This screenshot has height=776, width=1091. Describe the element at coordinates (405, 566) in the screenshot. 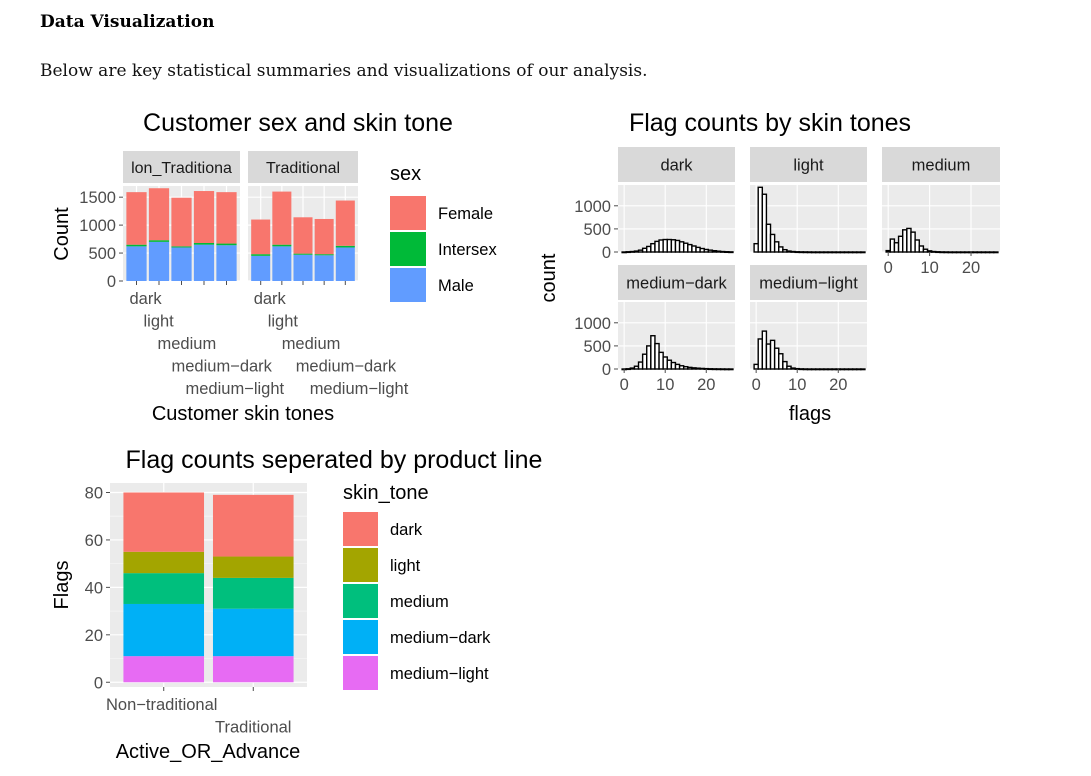

I see `chart3-legend-label-light: light` at that location.